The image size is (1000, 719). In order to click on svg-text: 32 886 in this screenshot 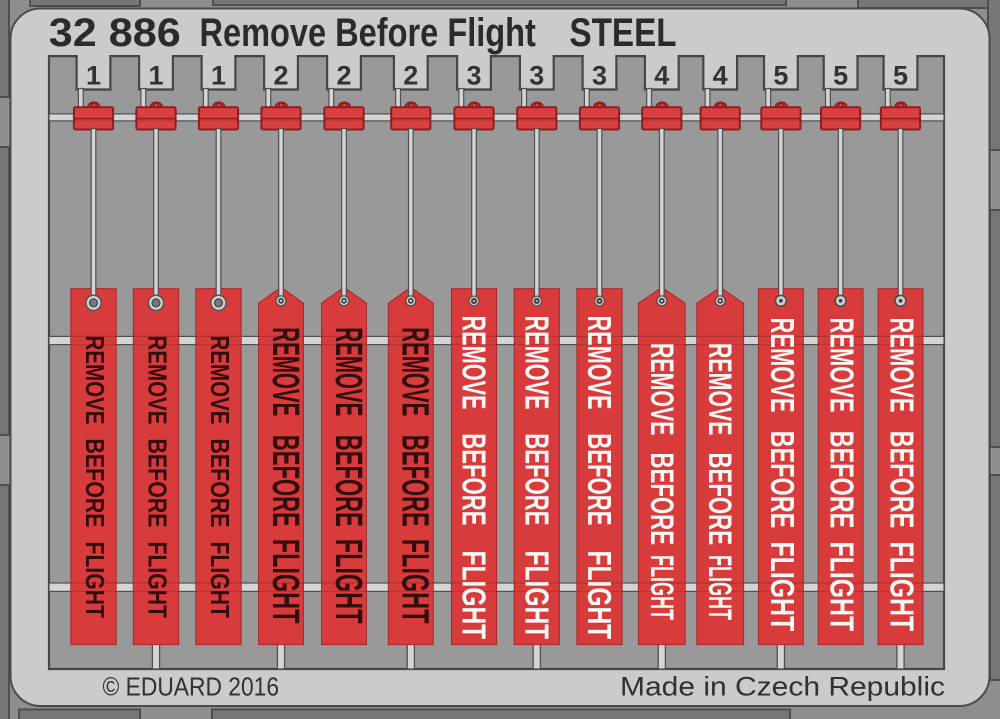, I will do `click(115, 33)`.